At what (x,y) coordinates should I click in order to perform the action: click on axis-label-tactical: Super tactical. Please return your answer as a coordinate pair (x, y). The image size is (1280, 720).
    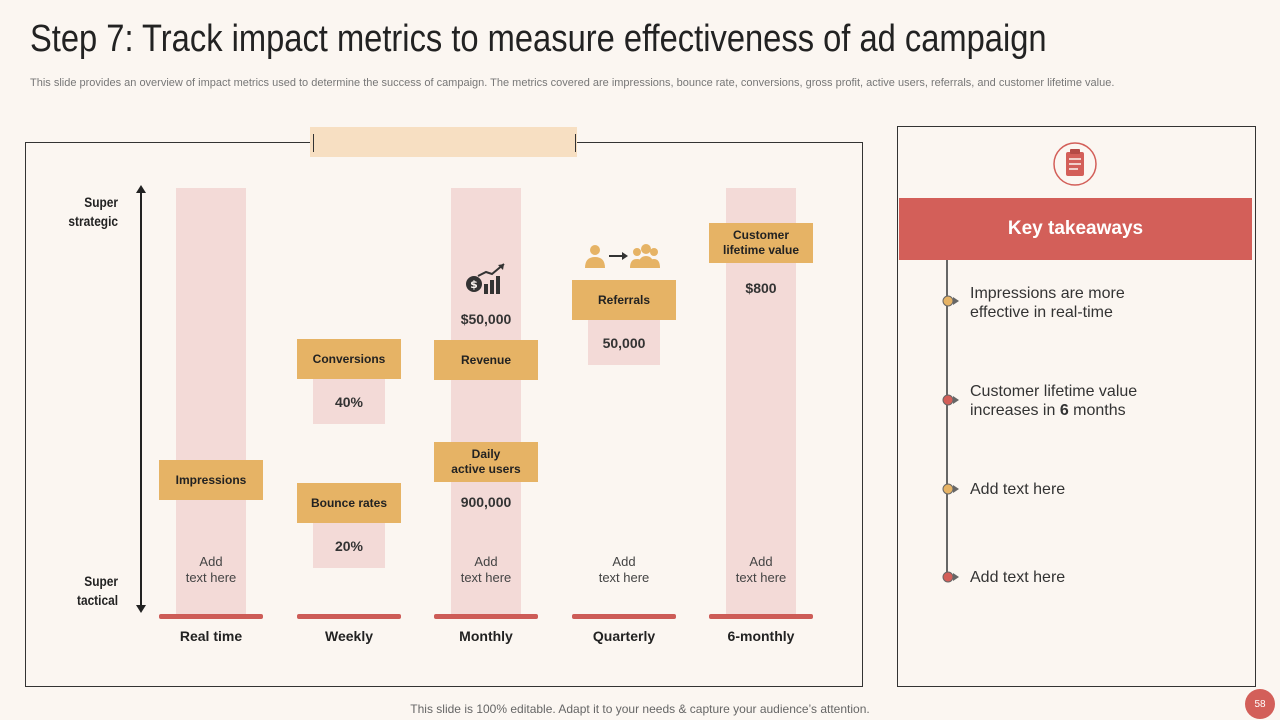
    Looking at the image, I should click on (85, 591).